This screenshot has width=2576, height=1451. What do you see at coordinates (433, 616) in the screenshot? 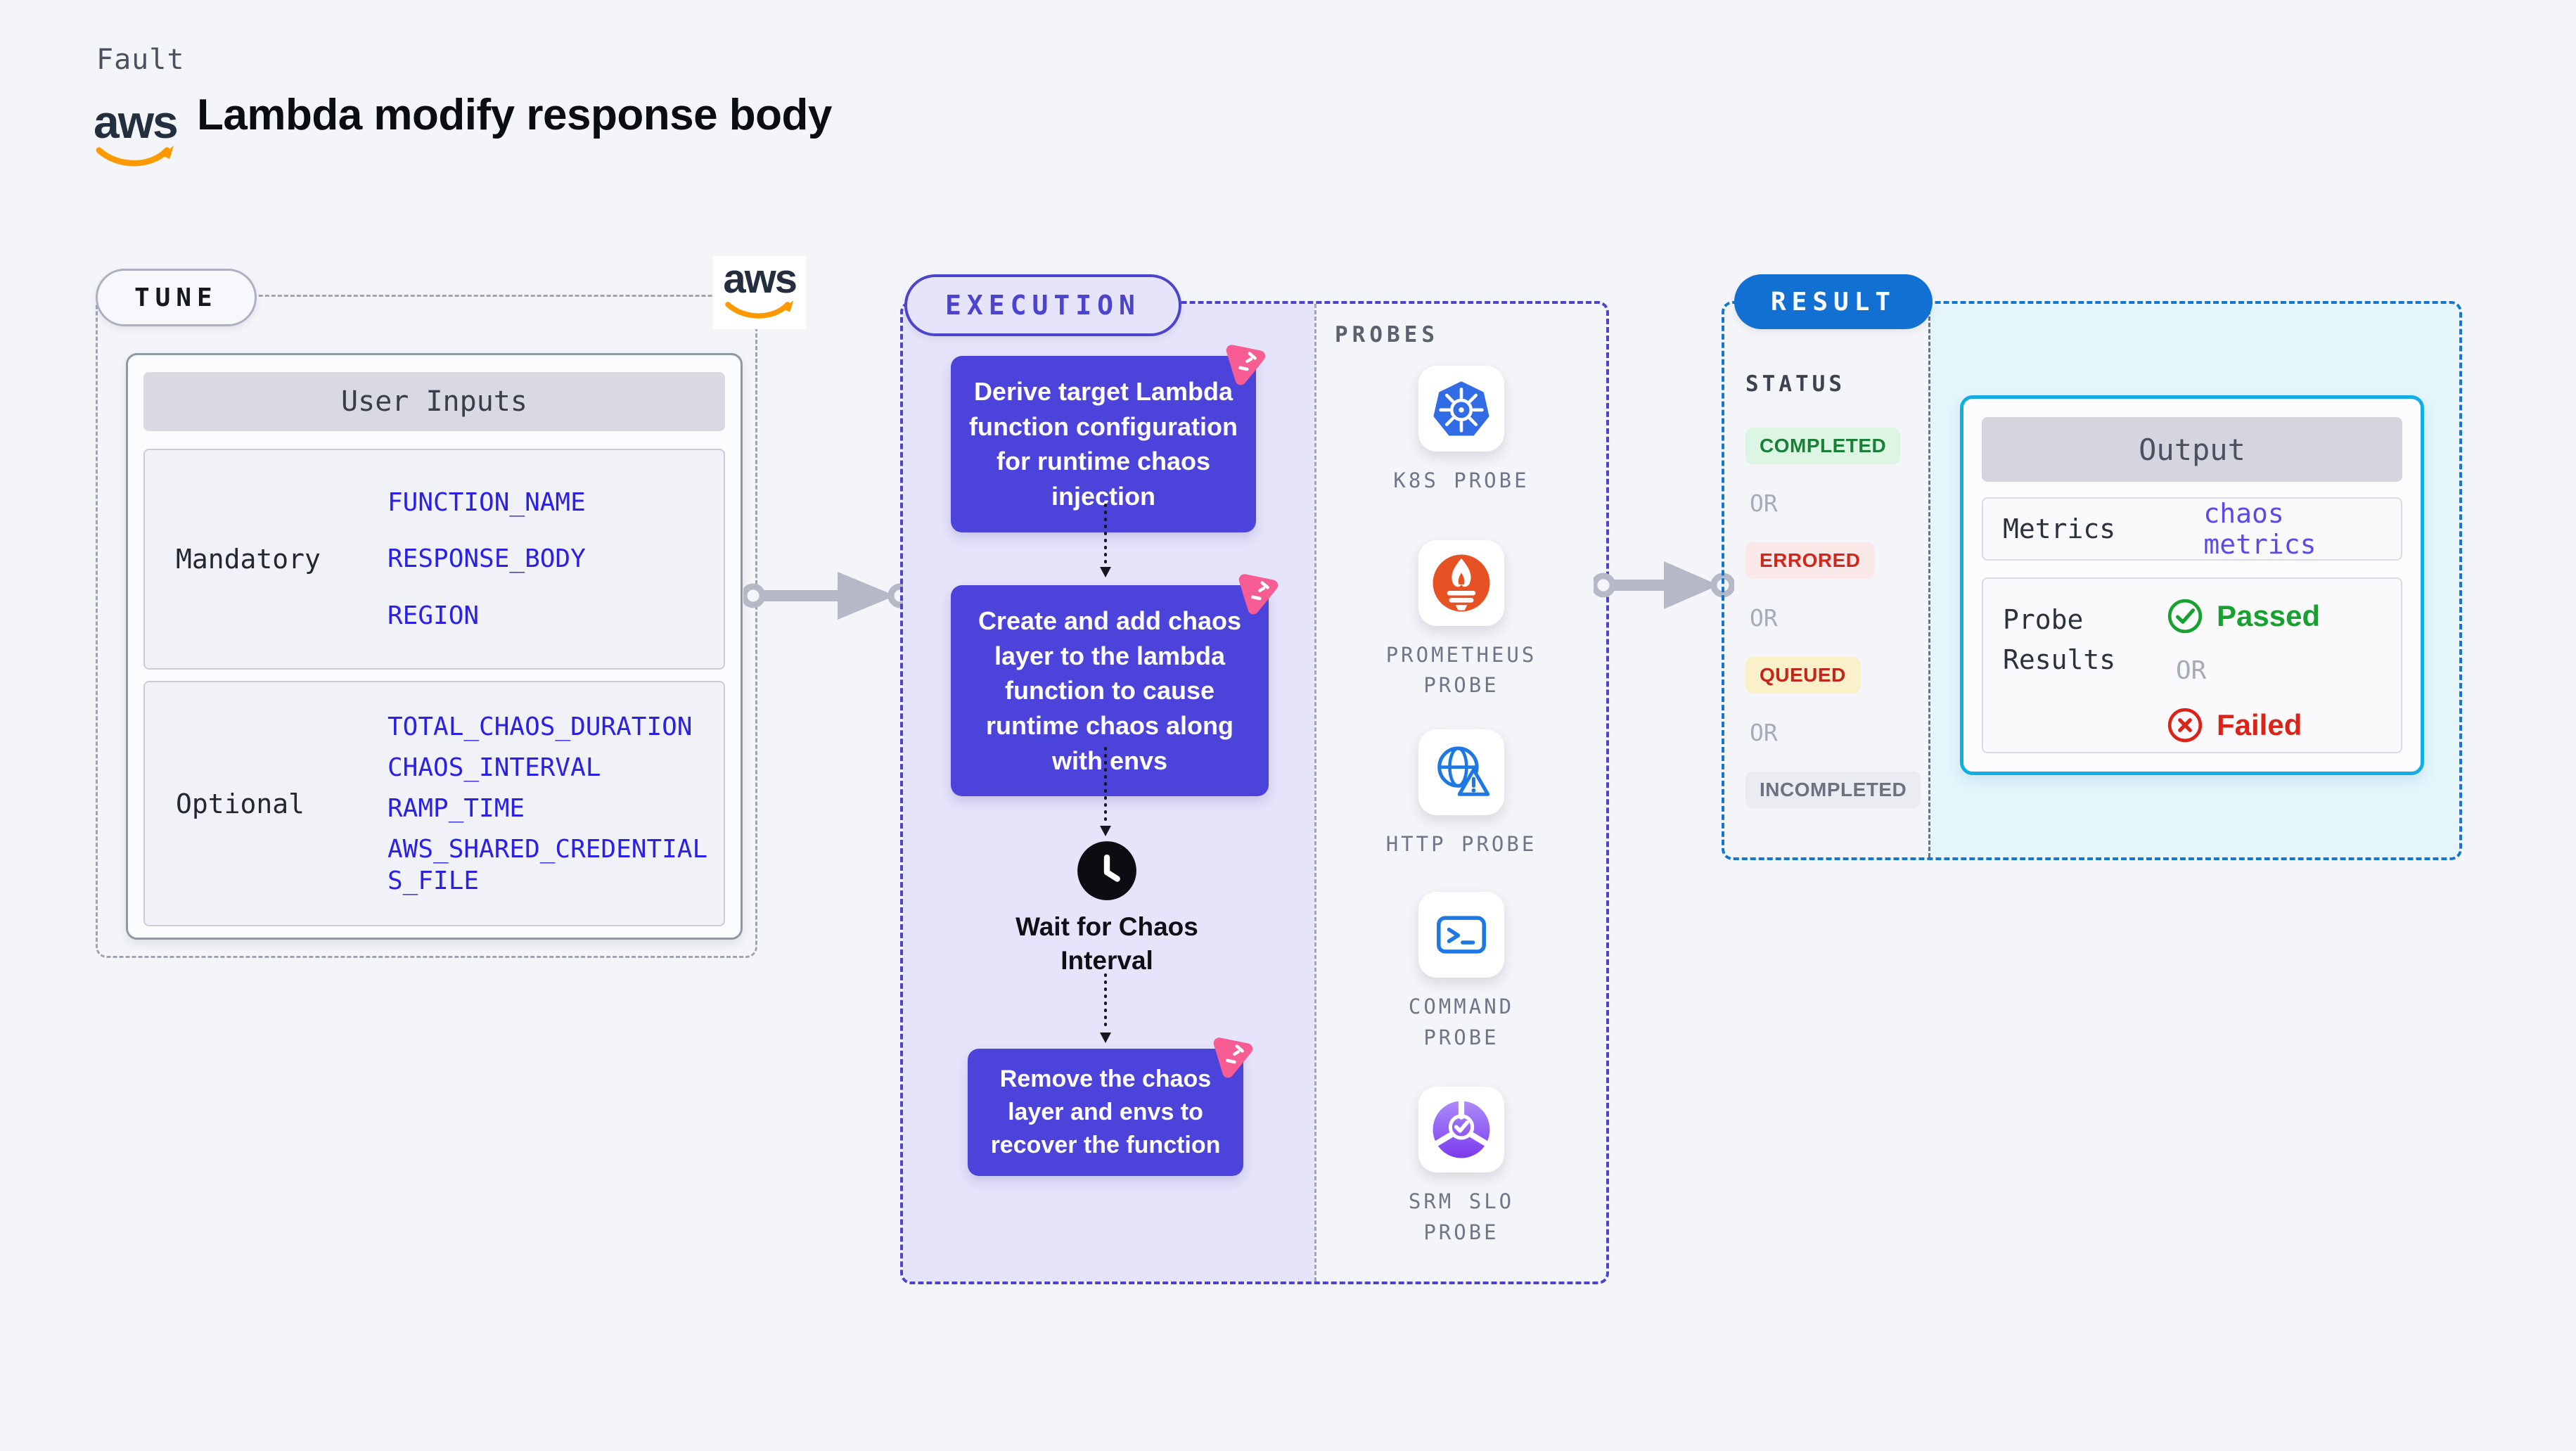
I see `param-value: REGION` at bounding box center [433, 616].